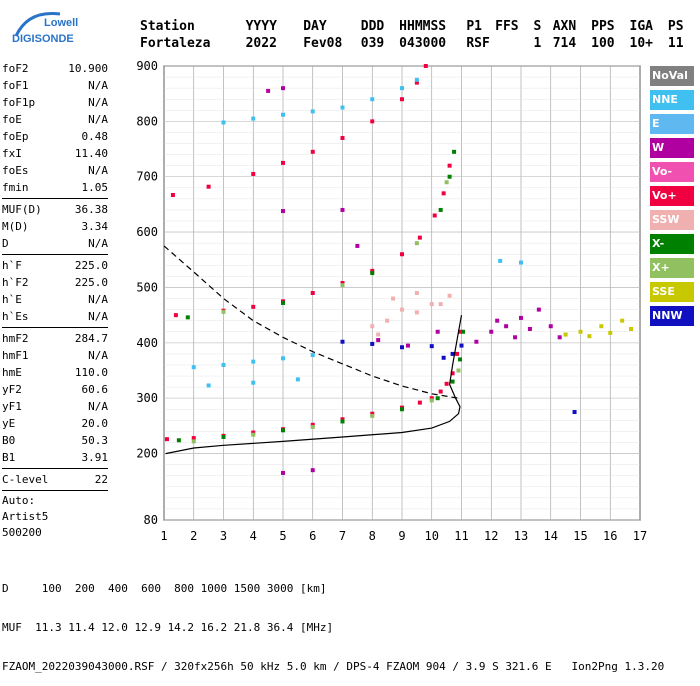 The height and width of the screenshot is (686, 700). I want to click on plot-curves, so click(313, 350).